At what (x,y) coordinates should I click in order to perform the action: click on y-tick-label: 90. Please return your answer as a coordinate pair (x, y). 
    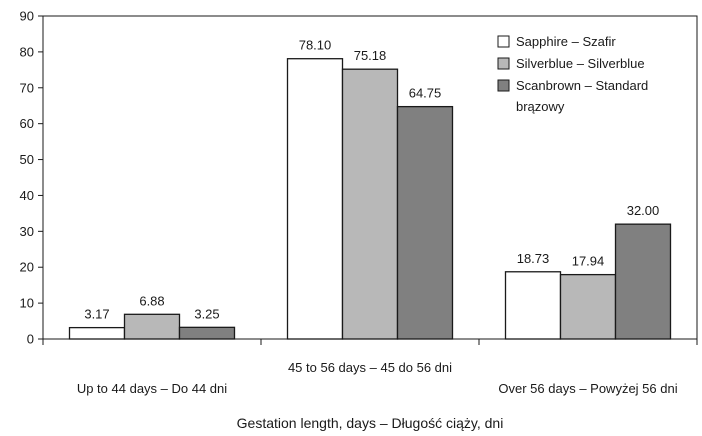
    Looking at the image, I should click on (27, 16).